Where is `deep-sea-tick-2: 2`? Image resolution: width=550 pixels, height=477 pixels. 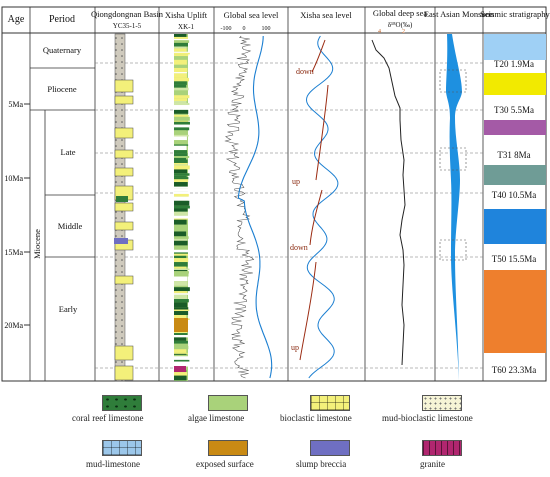
deep-sea-tick-2: 2 is located at coordinates (403, 32).